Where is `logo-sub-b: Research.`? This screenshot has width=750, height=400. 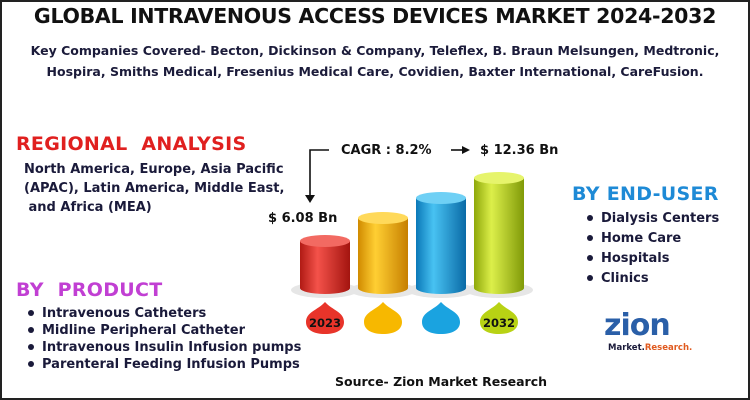
logo-sub-b: Research. is located at coordinates (668, 348).